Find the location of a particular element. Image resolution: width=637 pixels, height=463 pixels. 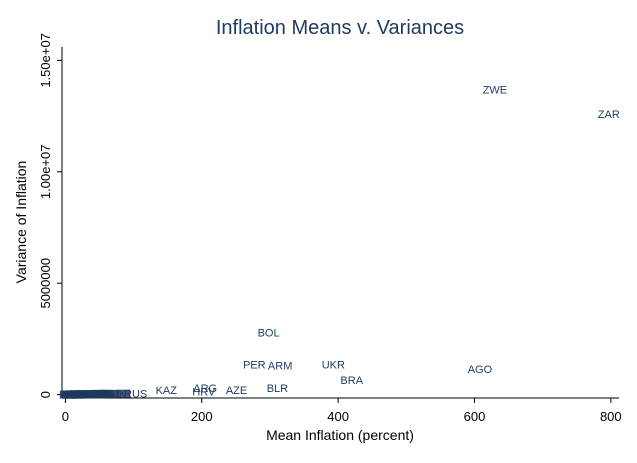

x-axis-title: Mean Inflation (percent) is located at coordinates (340, 435).